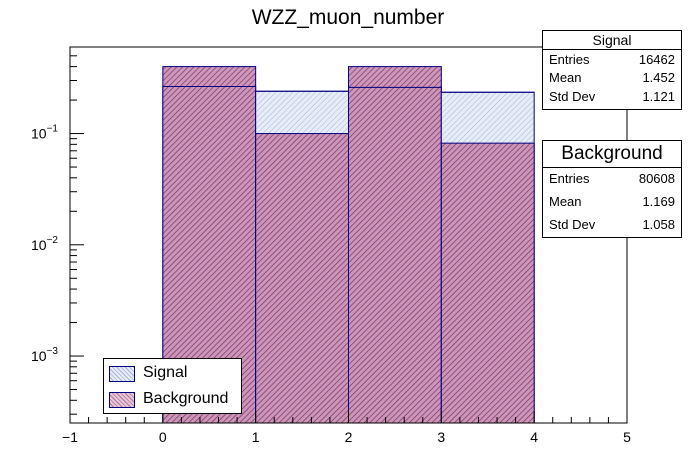  I want to click on x-tick-label: 4, so click(534, 437).